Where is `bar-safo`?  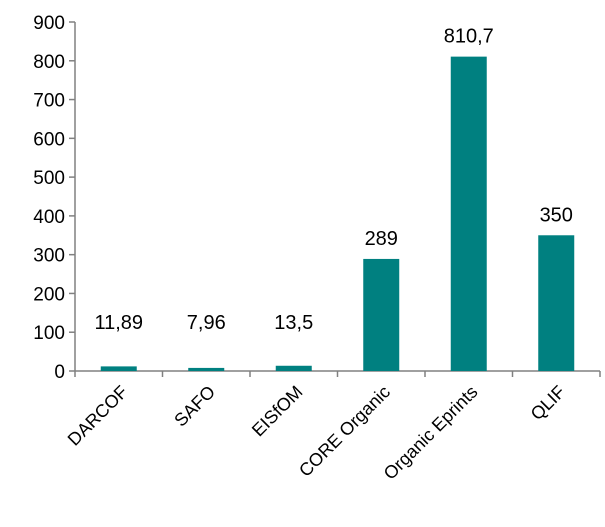
bar-safo is located at coordinates (206, 369).